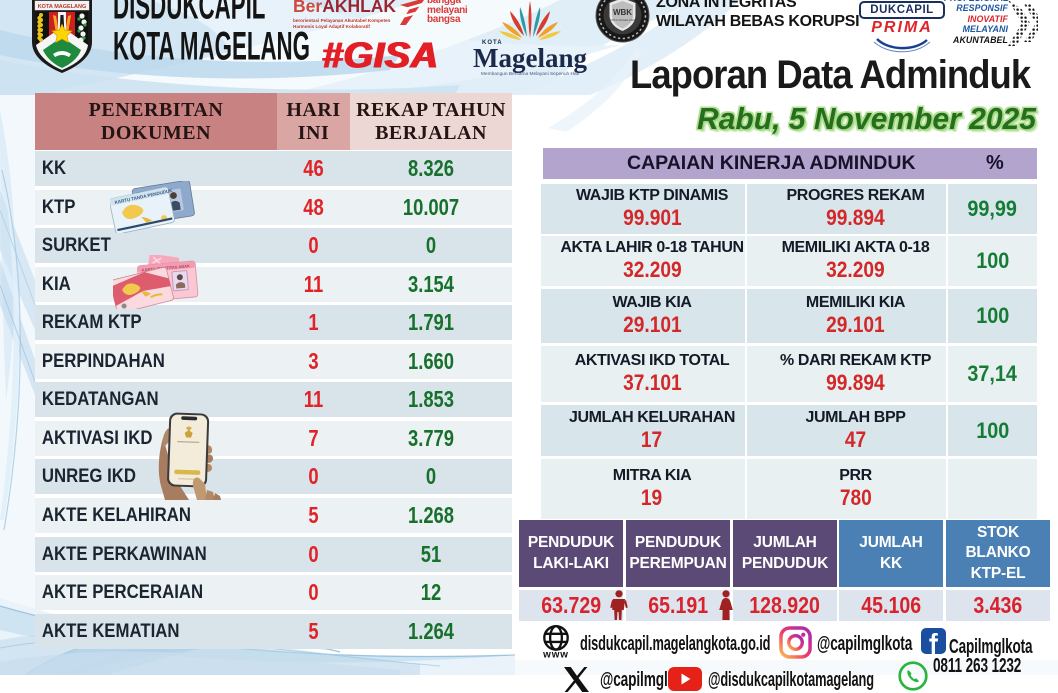 The height and width of the screenshot is (693, 1058). What do you see at coordinates (622, 12) in the screenshot?
I see `svg-text: WBK` at bounding box center [622, 12].